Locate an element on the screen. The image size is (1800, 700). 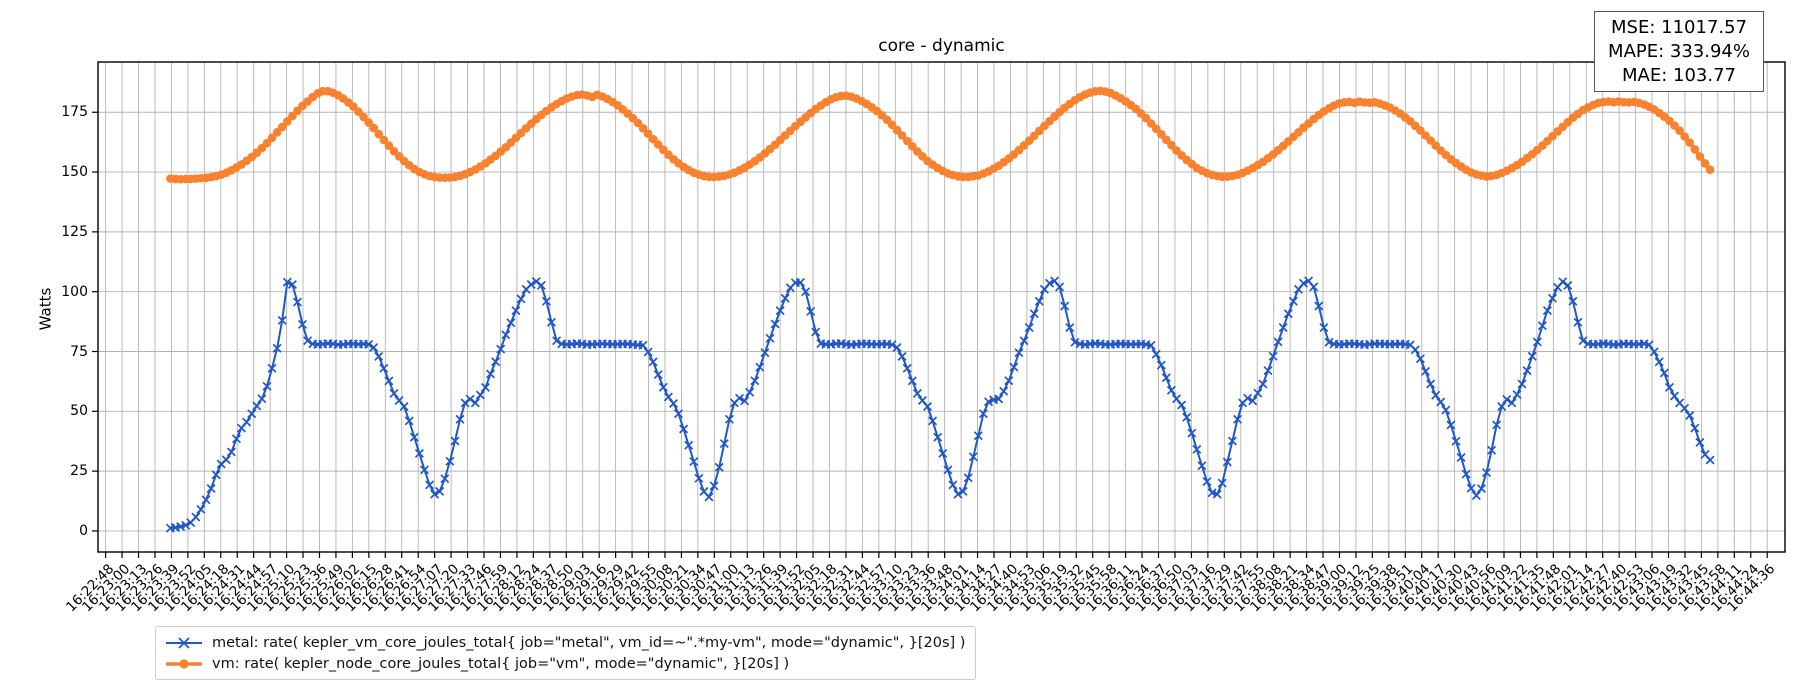
stat-mape: MAPE: 333.94% is located at coordinates (1679, 51).